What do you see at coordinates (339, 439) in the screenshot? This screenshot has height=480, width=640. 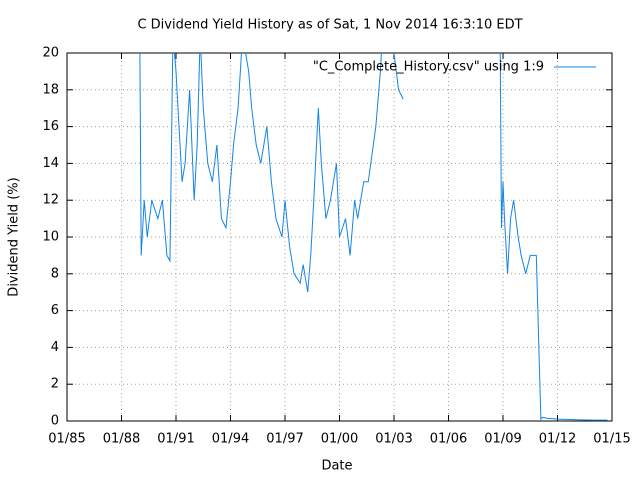 I see `x-tick-label: 01/00` at bounding box center [339, 439].